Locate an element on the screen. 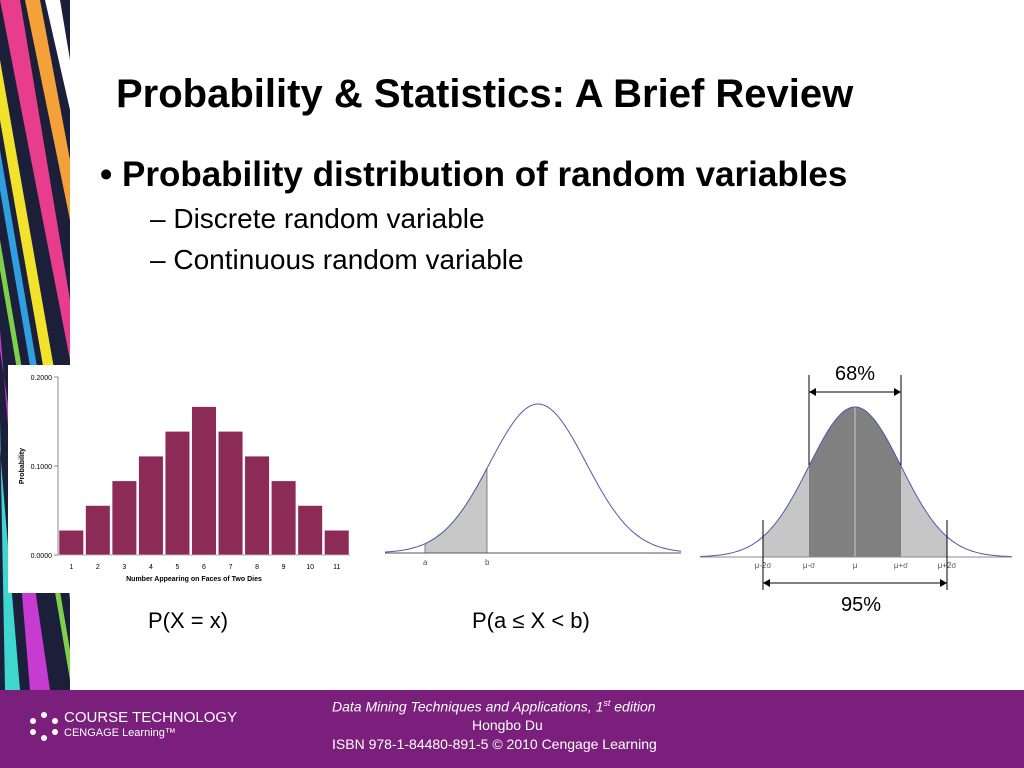 The image size is (1024, 768). normal-label: μ-σ is located at coordinates (809, 565).